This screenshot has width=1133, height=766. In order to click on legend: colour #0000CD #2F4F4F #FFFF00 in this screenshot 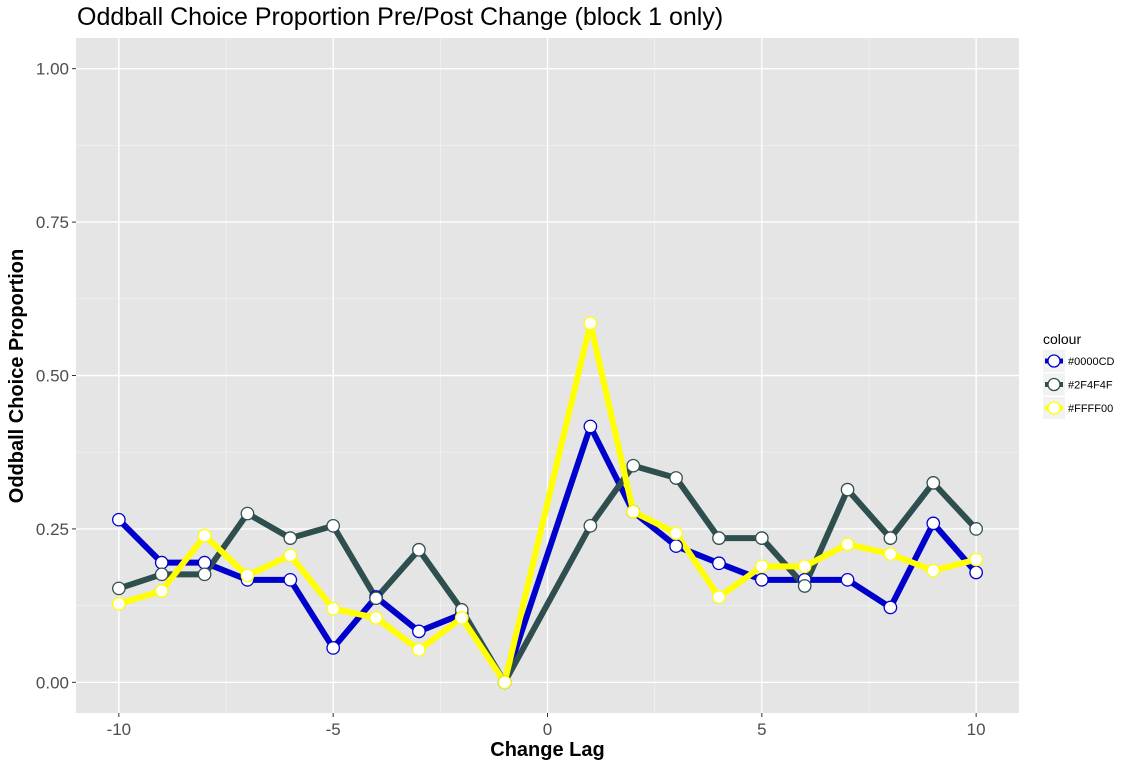, I will do `click(1079, 375)`.